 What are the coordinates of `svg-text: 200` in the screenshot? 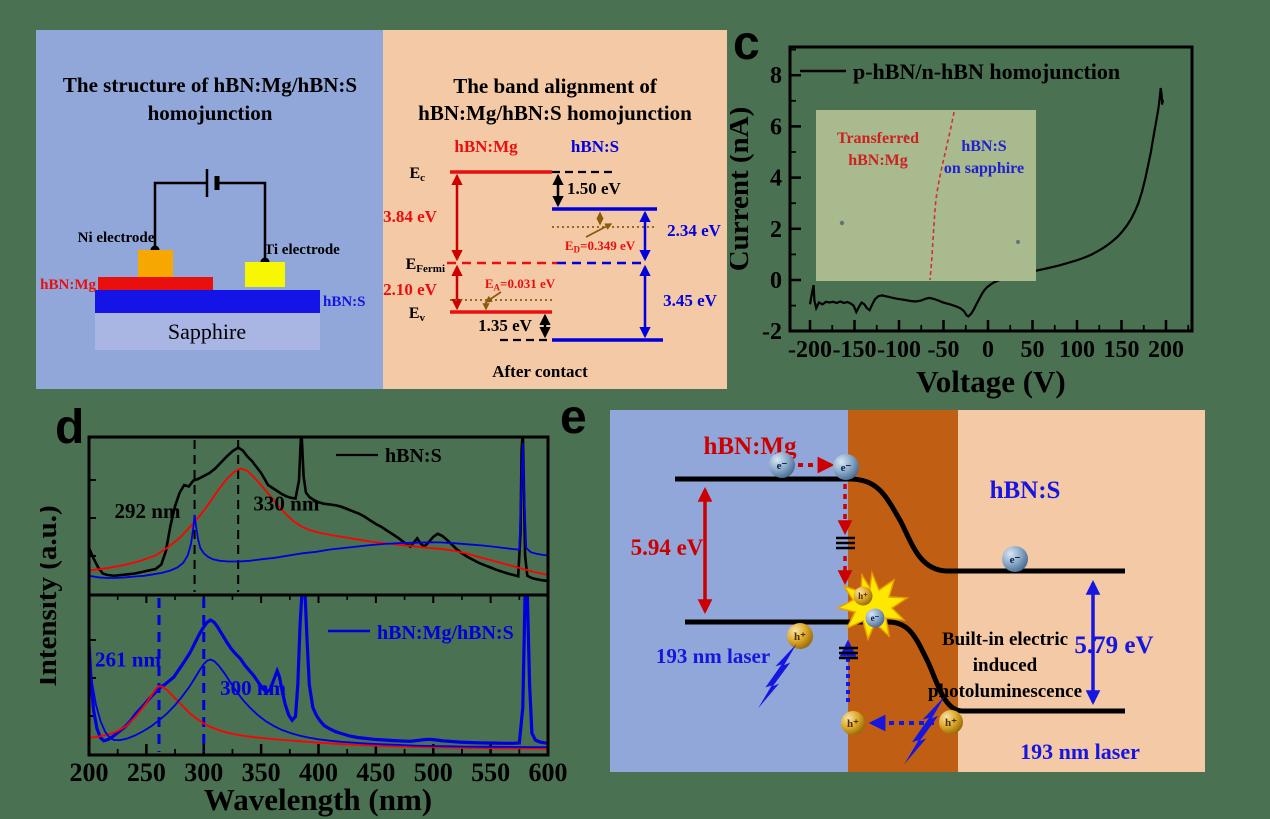 It's located at (89, 772).